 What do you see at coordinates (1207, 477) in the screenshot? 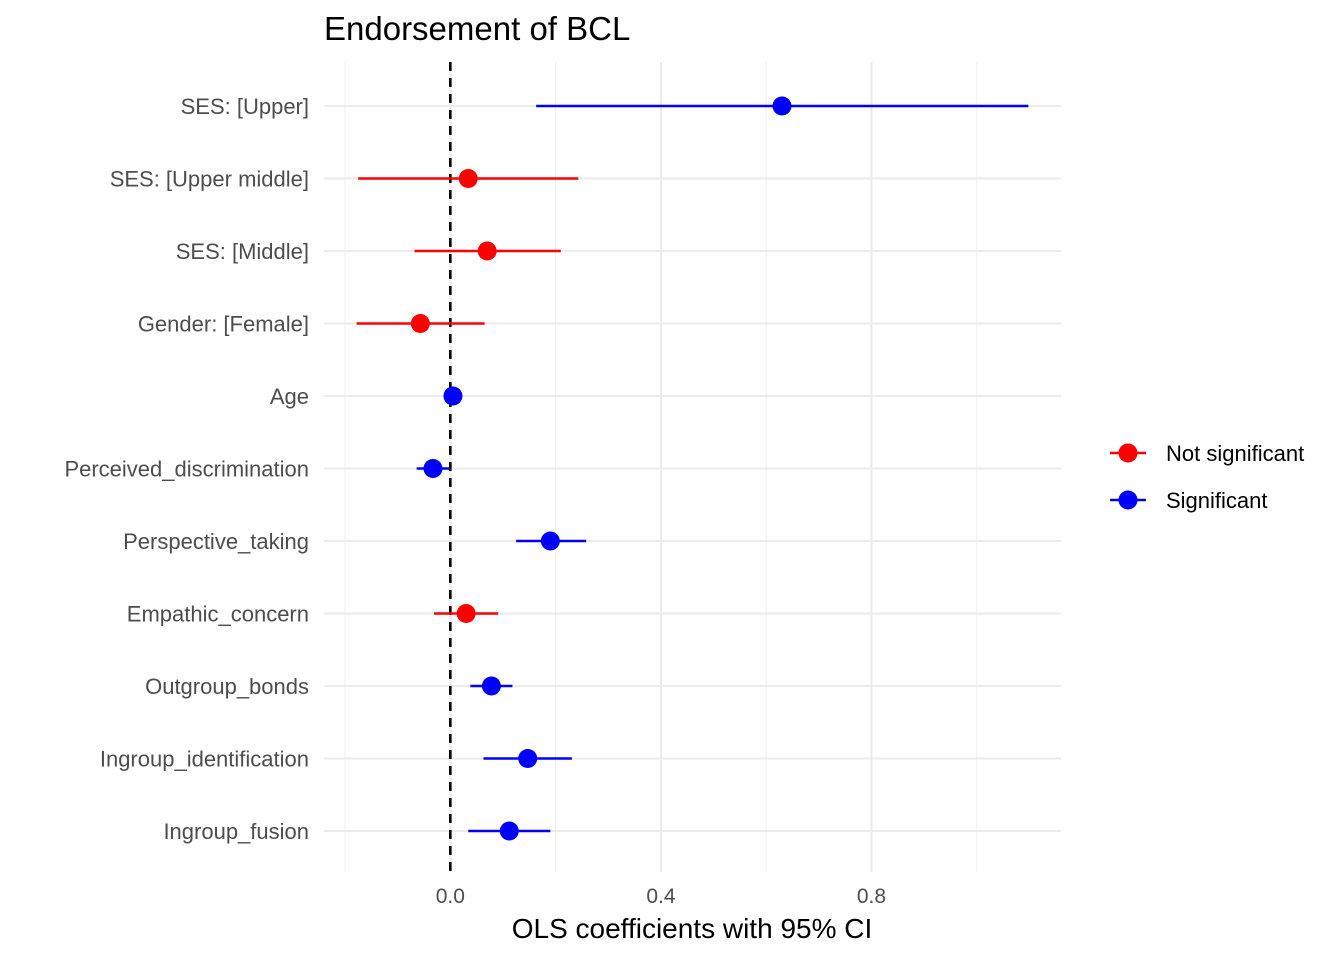
I see `legend: Not significant Significant` at bounding box center [1207, 477].